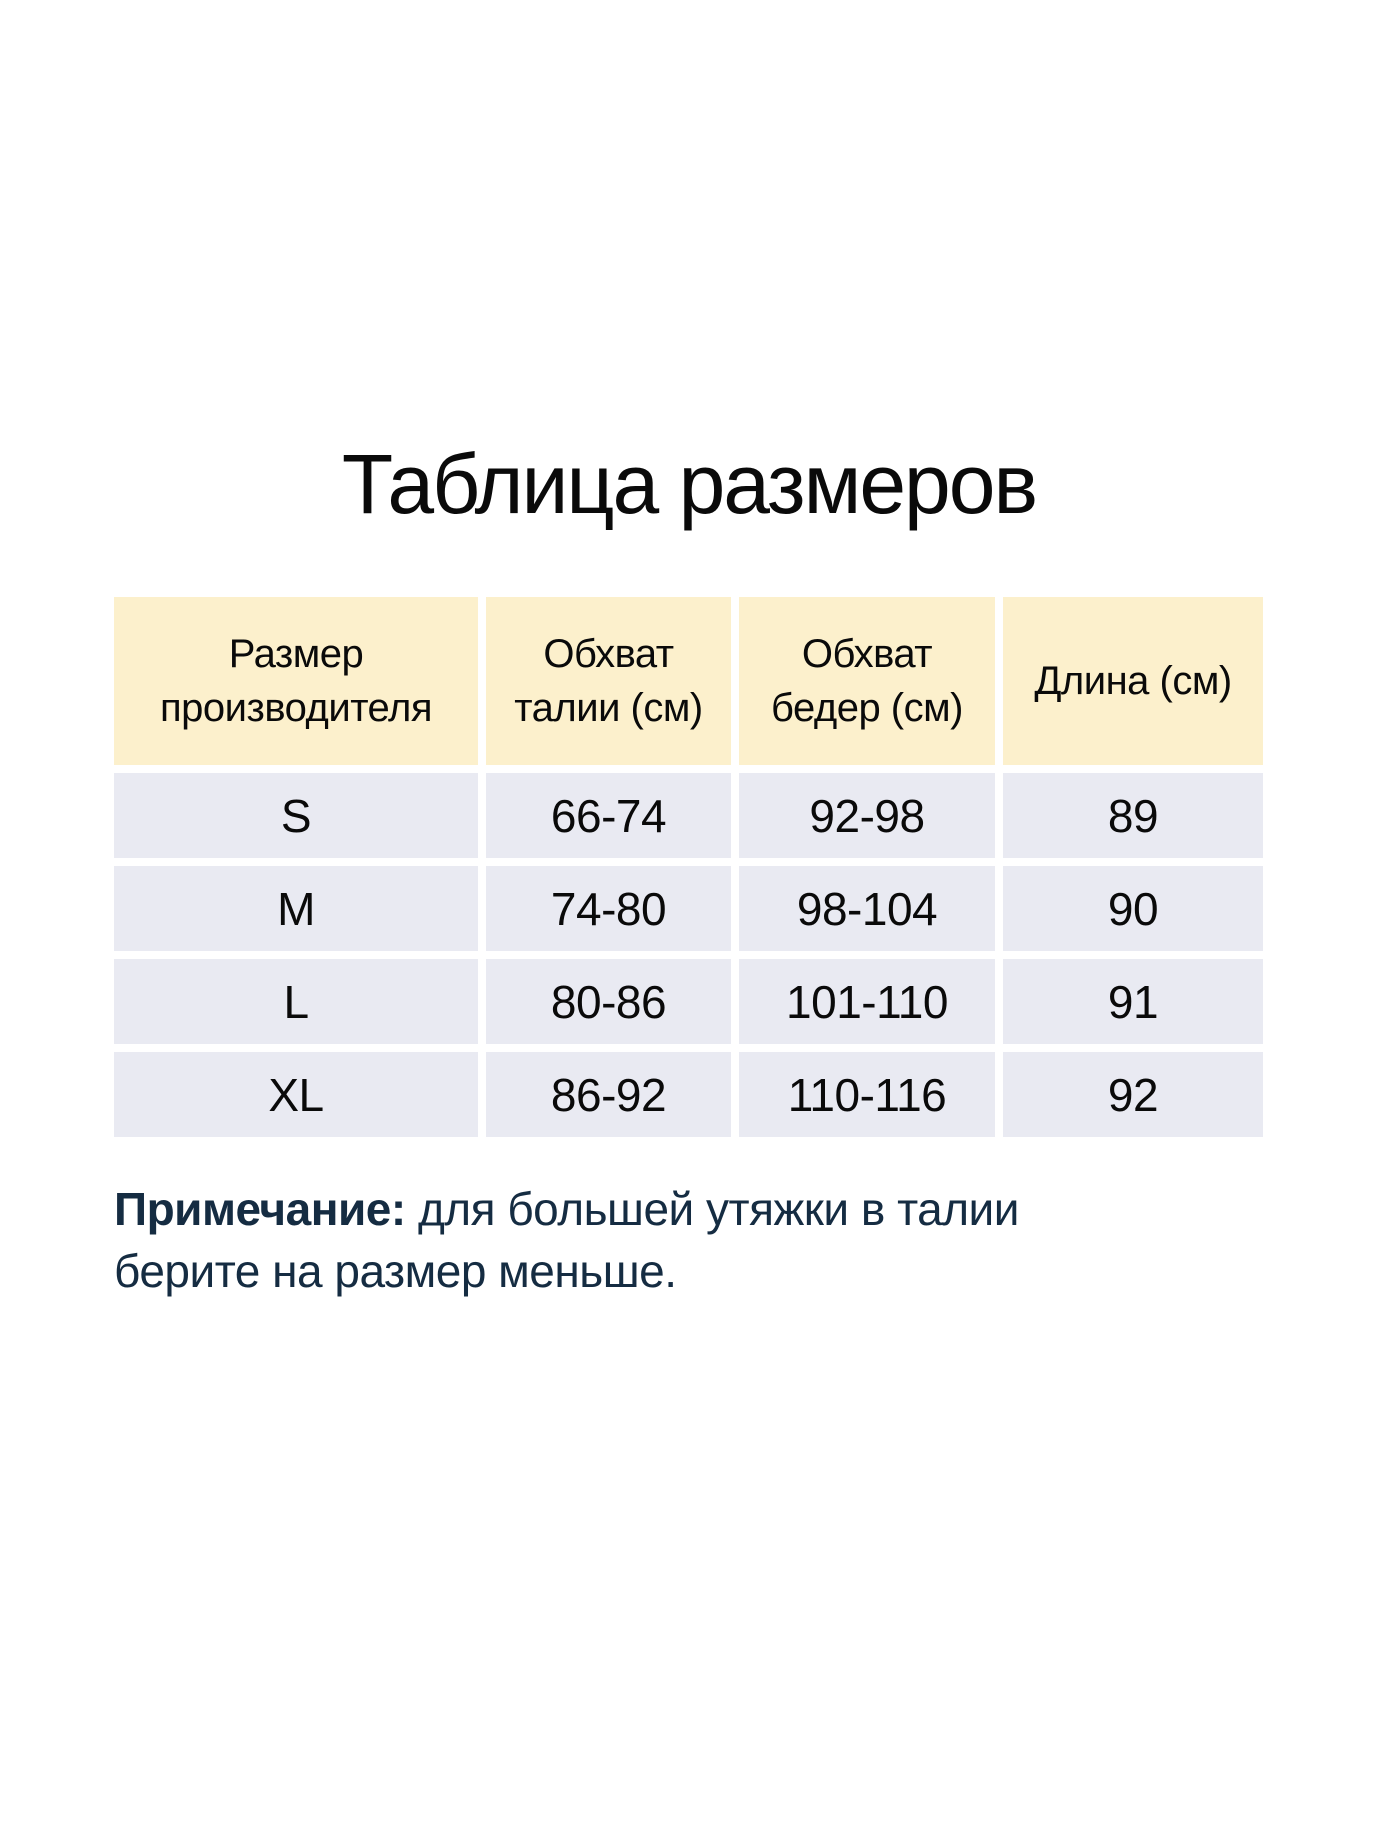  I want to click on size-cell: S, so click(296, 815).